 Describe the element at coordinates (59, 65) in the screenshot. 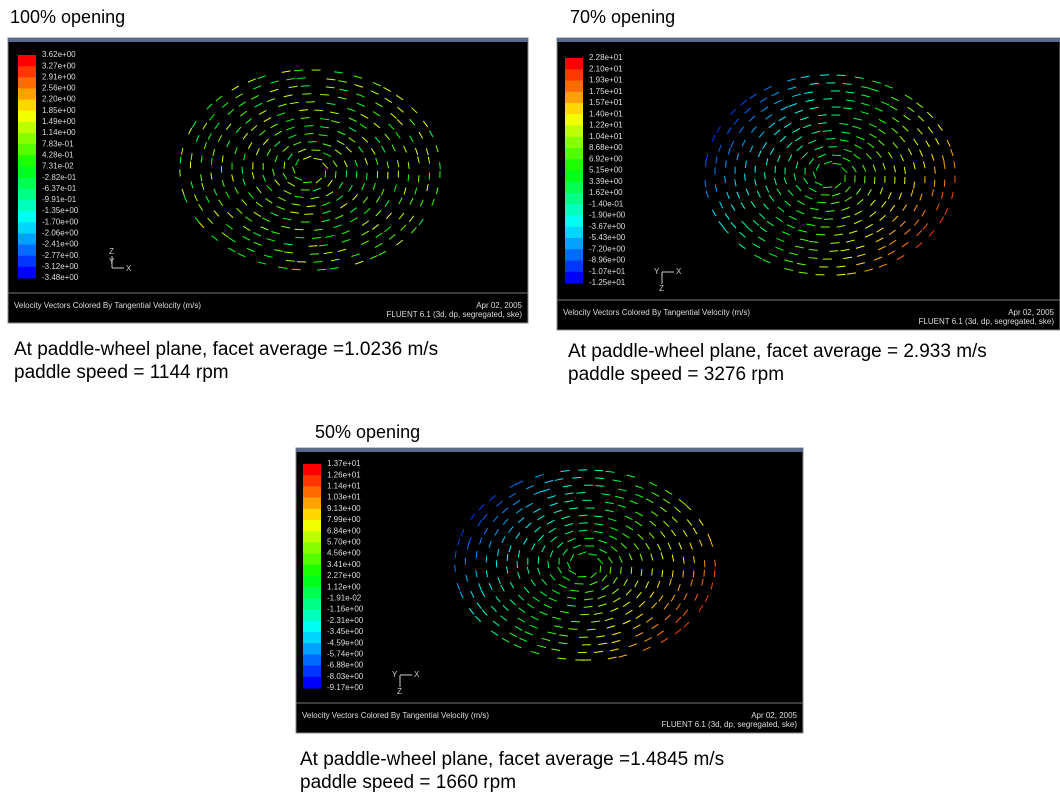

I see `colorbar-label: 3.27e+00` at that location.